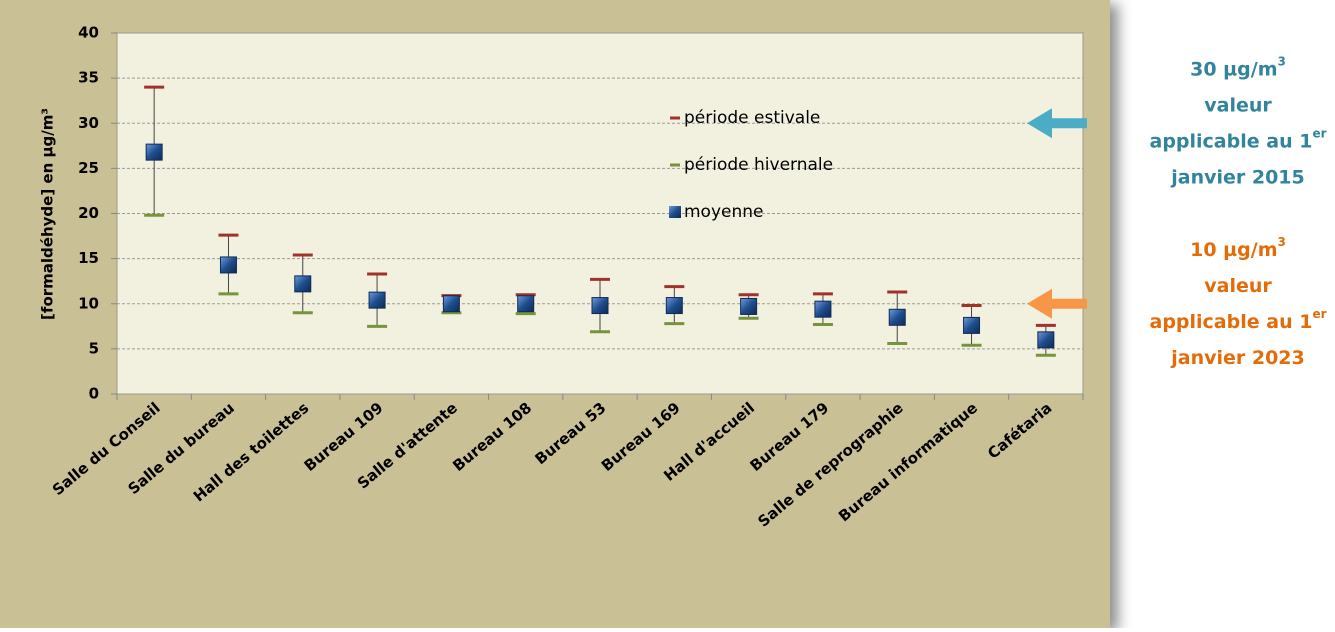 Image resolution: width=1335 pixels, height=632 pixels. Describe the element at coordinates (675, 212) in the screenshot. I see `legend-symbol` at that location.